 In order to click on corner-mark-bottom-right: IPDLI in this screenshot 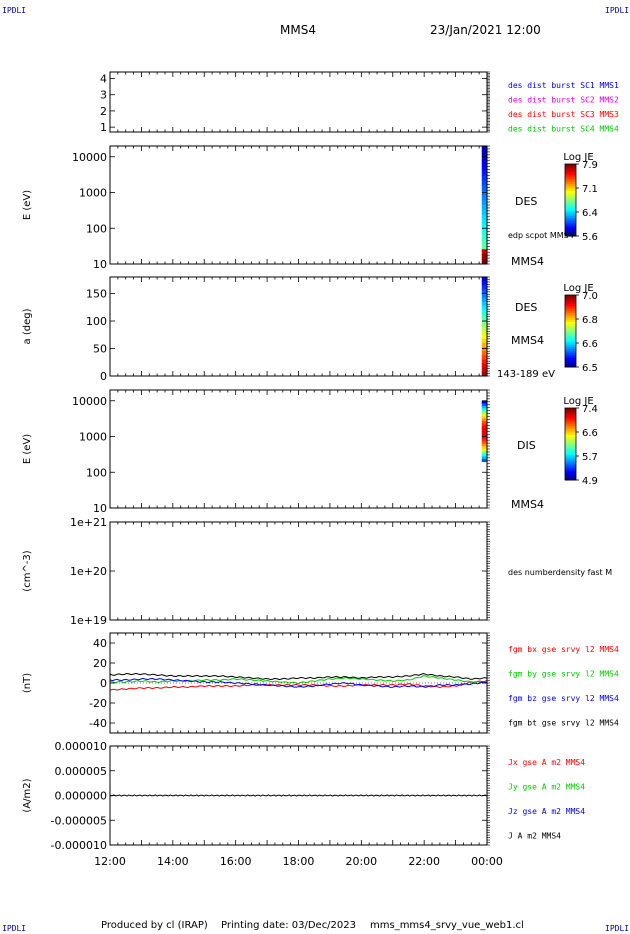, I will do `click(617, 928)`.